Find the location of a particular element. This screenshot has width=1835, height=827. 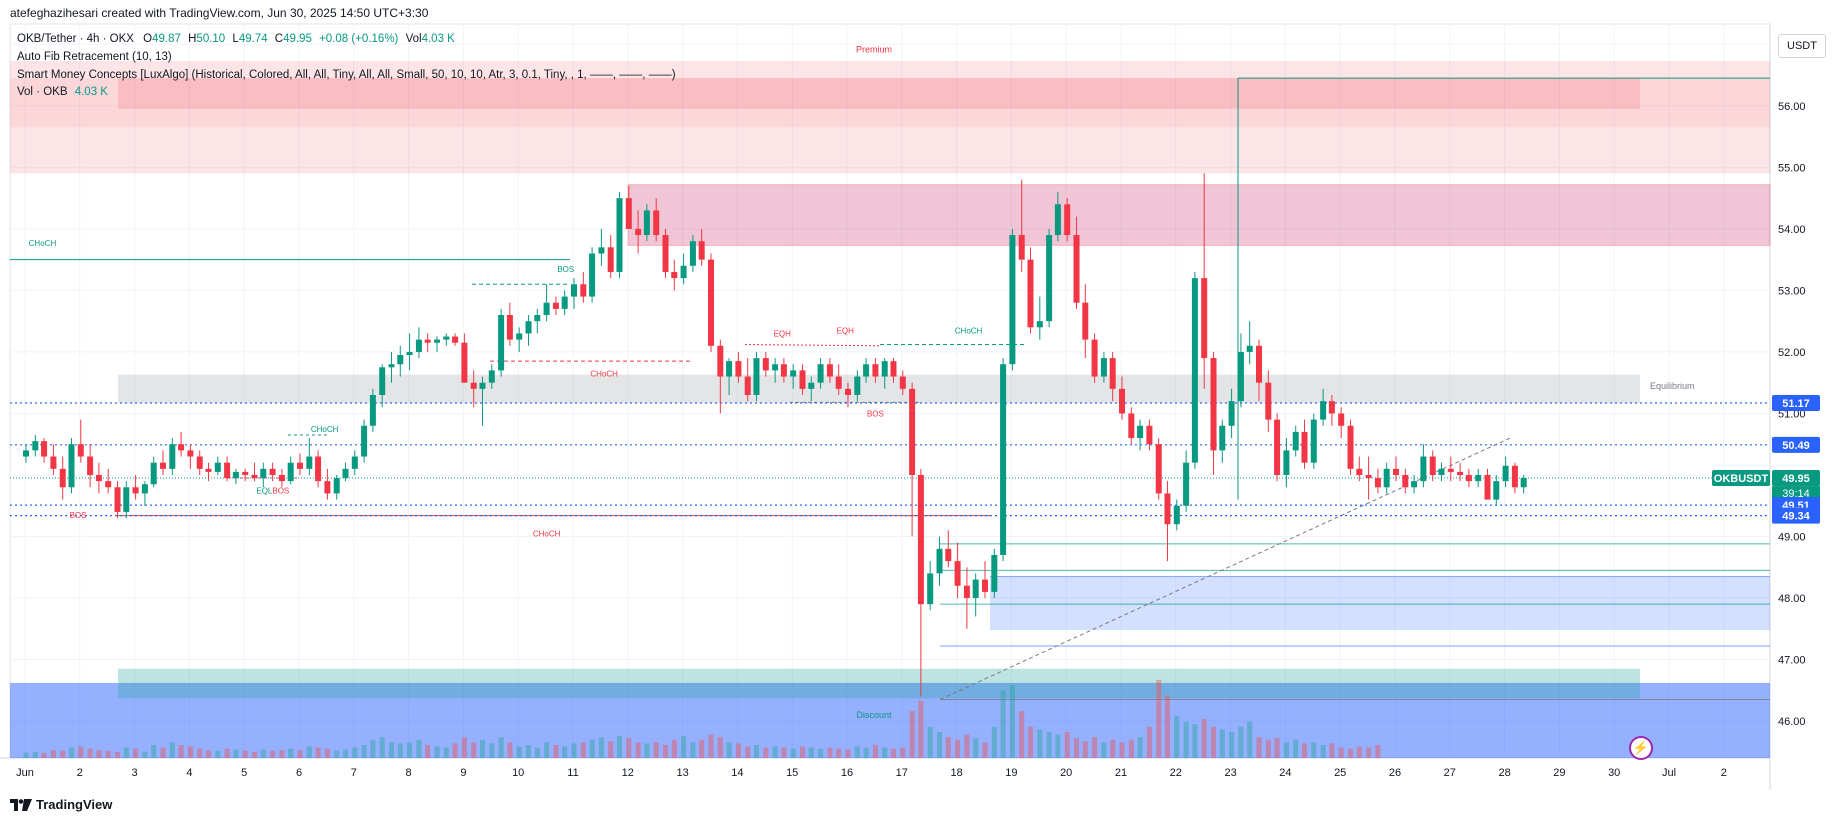

price-tick-label: 53.00 is located at coordinates (1792, 291).